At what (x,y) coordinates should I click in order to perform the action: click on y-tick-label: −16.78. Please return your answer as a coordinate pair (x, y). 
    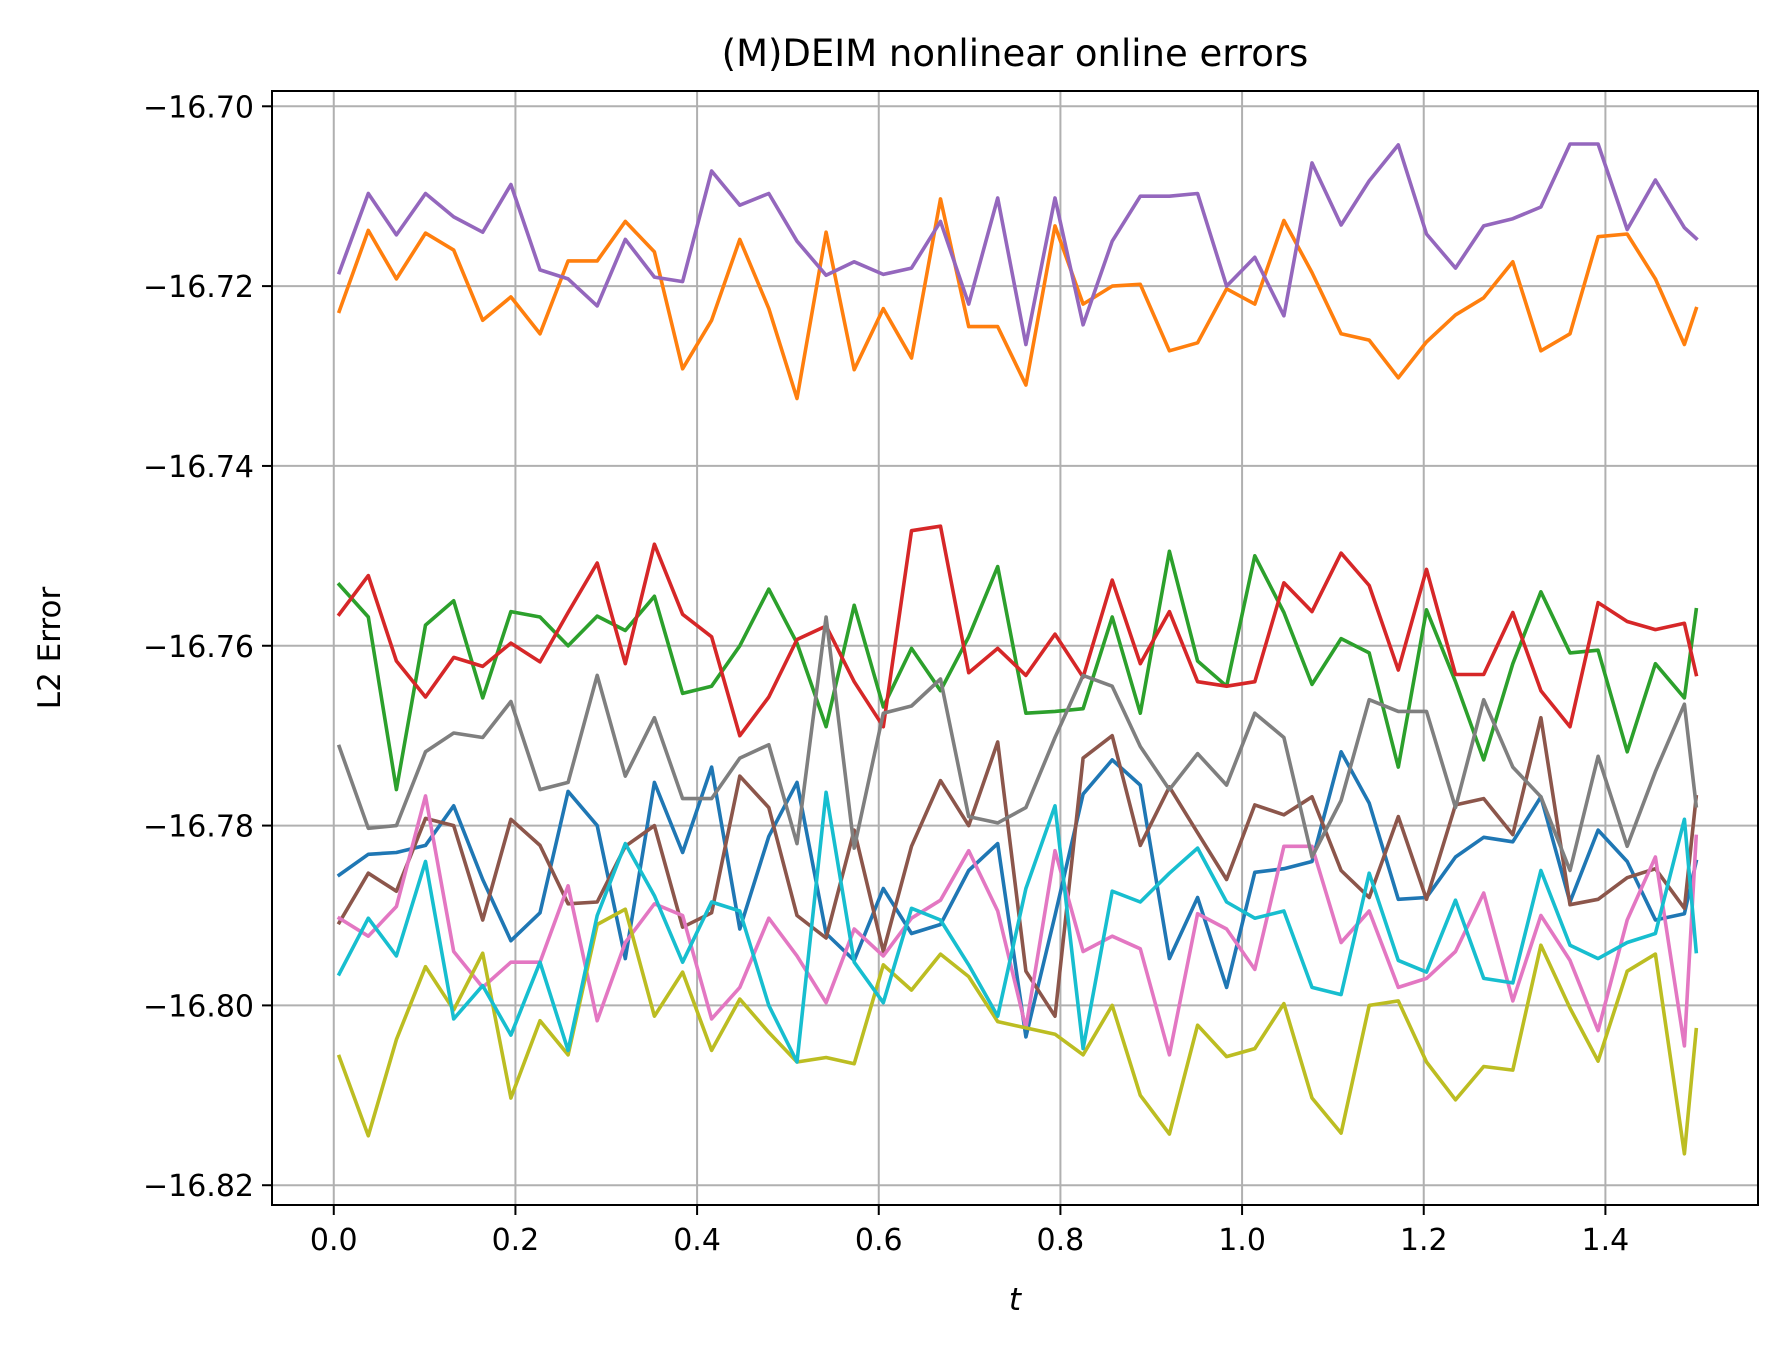
    Looking at the image, I should click on (198, 827).